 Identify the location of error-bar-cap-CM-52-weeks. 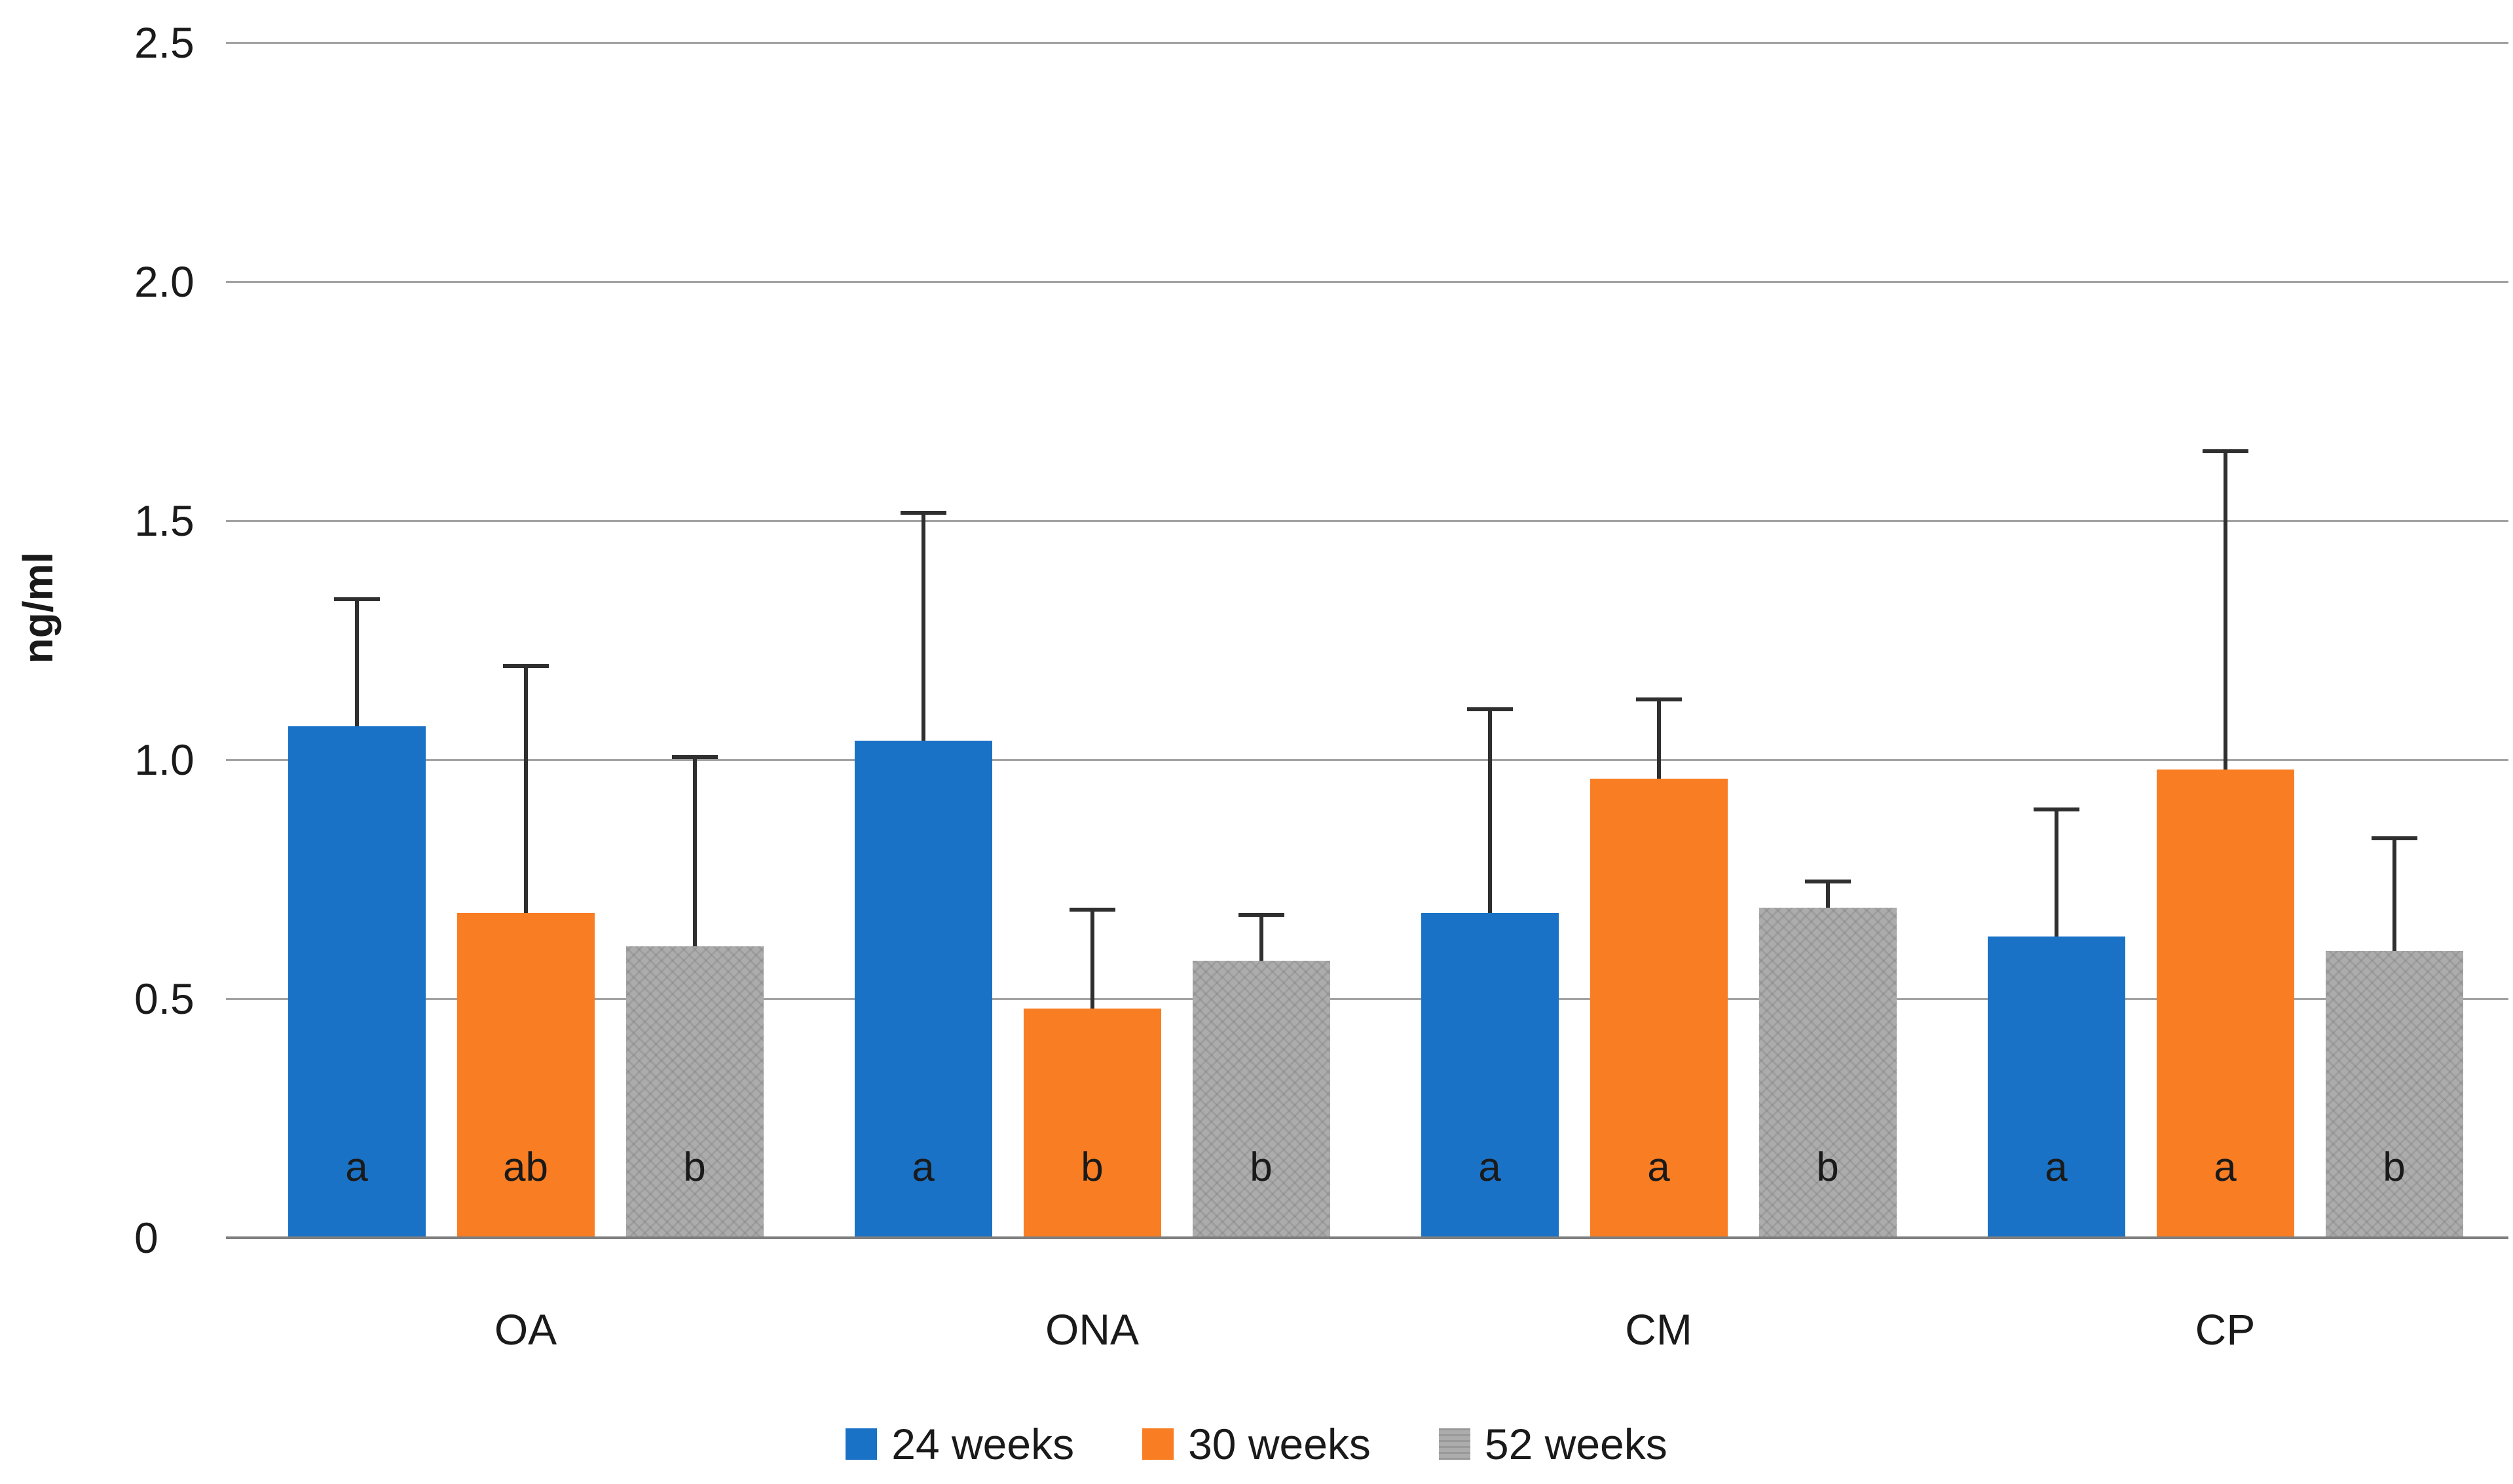
(1827, 881).